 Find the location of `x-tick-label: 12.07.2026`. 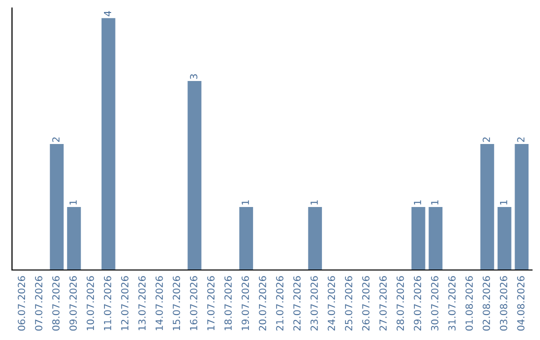

x-tick-label: 12.07.2026 is located at coordinates (124, 303).